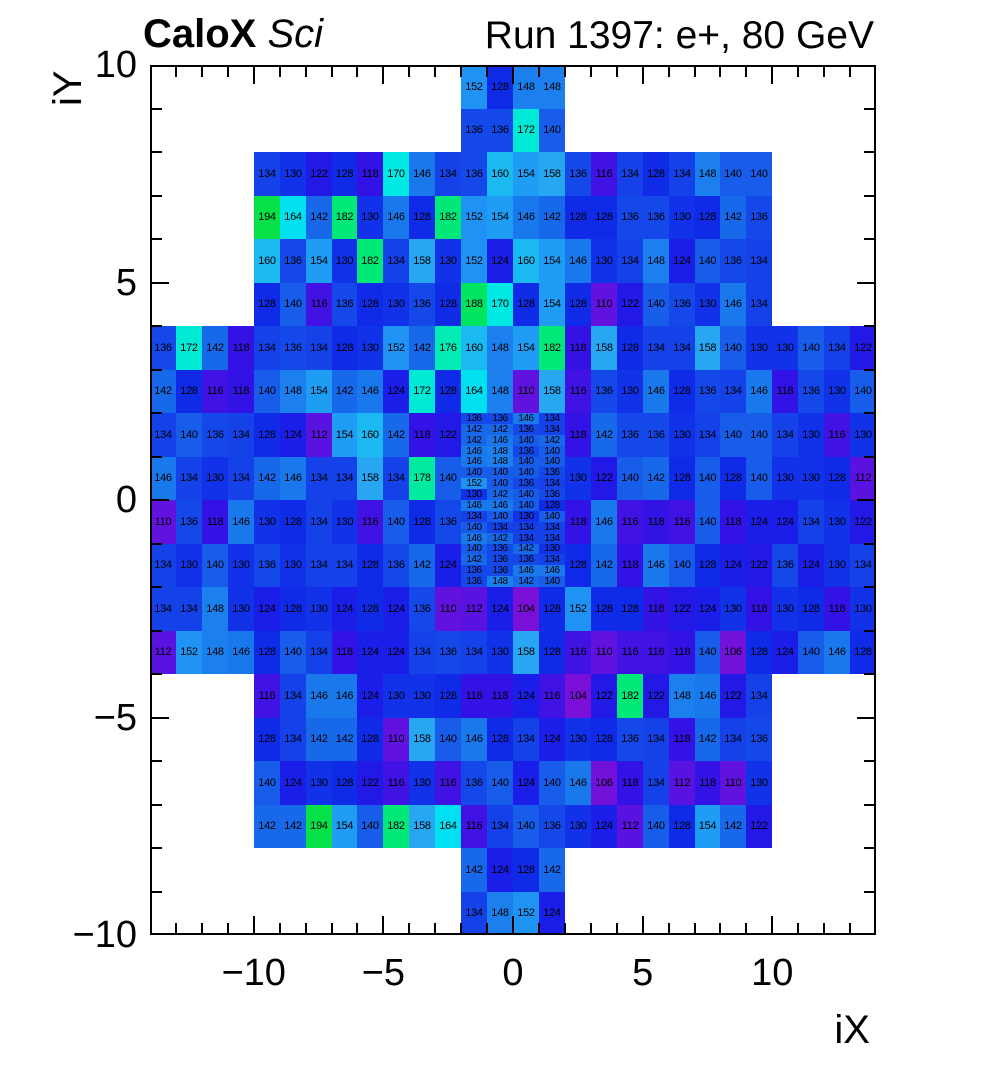 The height and width of the screenshot is (1072, 996). What do you see at coordinates (115, 717) in the screenshot?
I see `y-tick-label: −5` at bounding box center [115, 717].